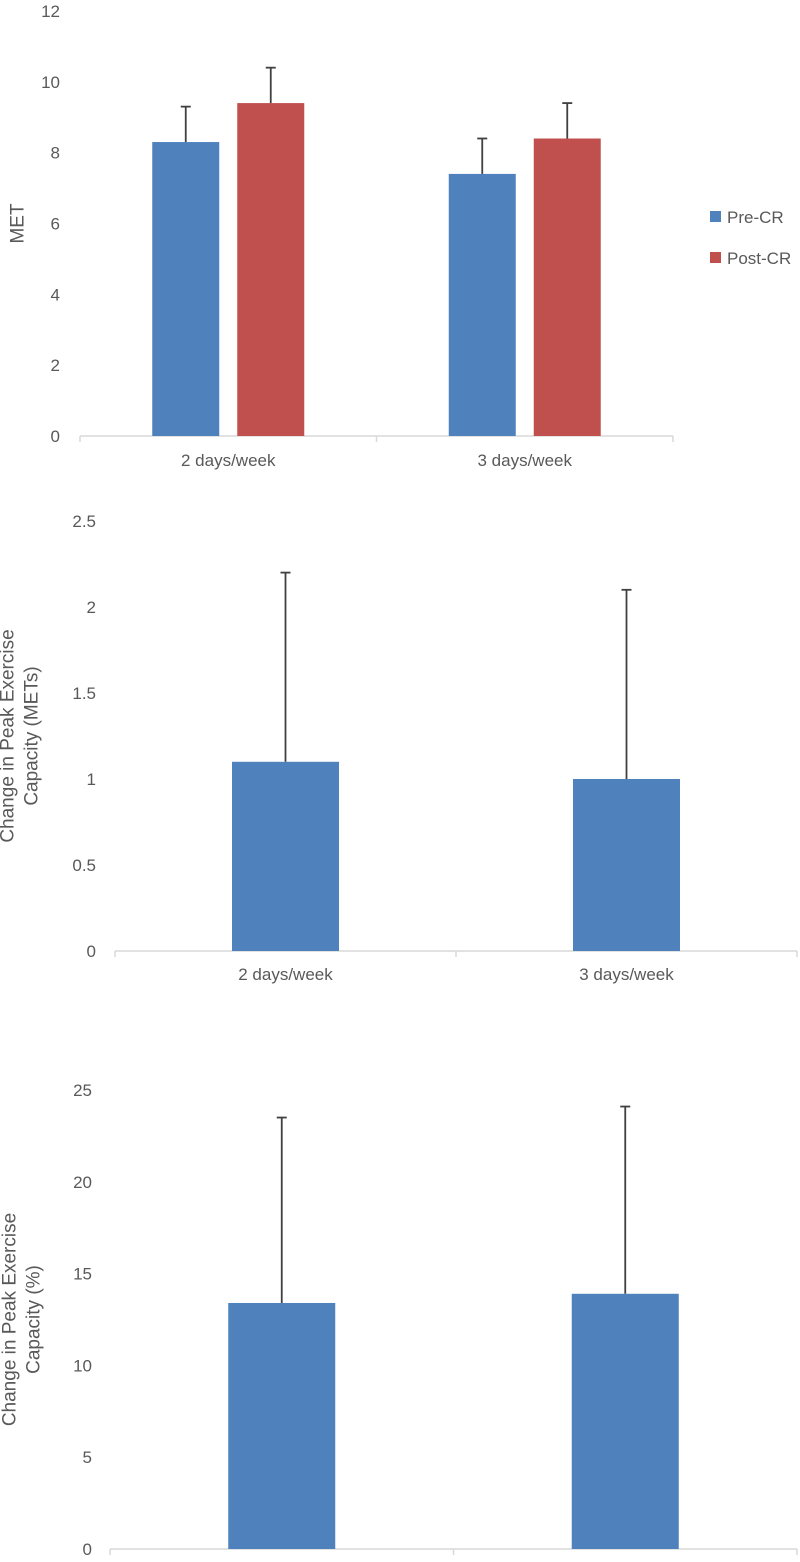 The height and width of the screenshot is (1562, 800). What do you see at coordinates (84, 521) in the screenshot?
I see `y-tick-label: 2.5` at bounding box center [84, 521].